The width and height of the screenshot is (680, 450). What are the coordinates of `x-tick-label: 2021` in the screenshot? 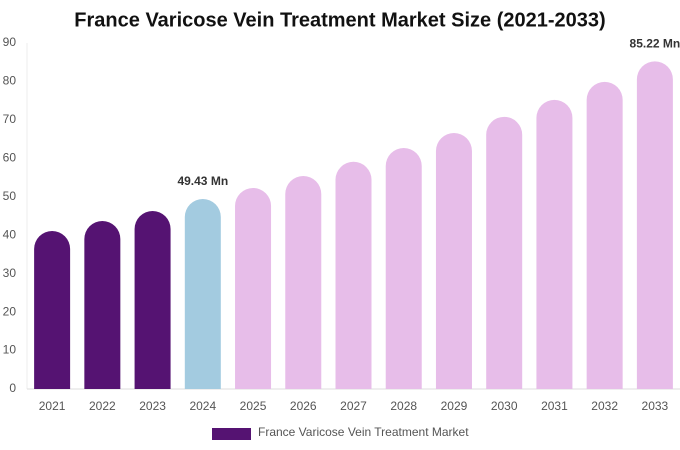 It's located at (52, 406).